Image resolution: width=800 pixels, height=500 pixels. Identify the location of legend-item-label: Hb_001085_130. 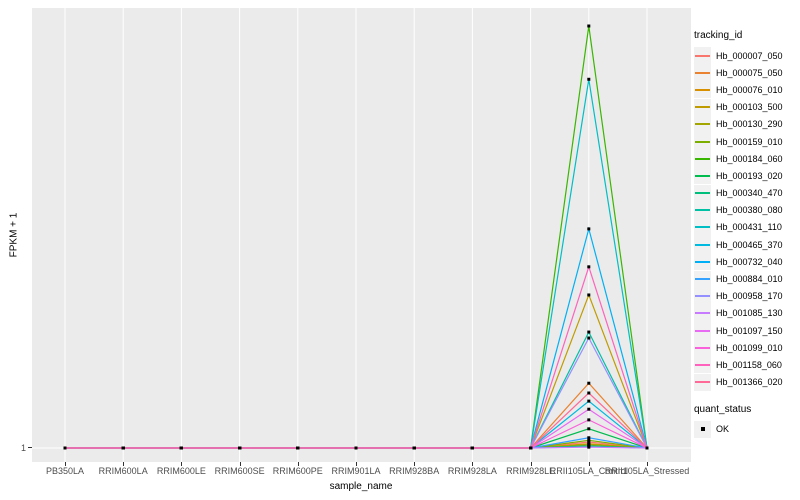
(749, 313).